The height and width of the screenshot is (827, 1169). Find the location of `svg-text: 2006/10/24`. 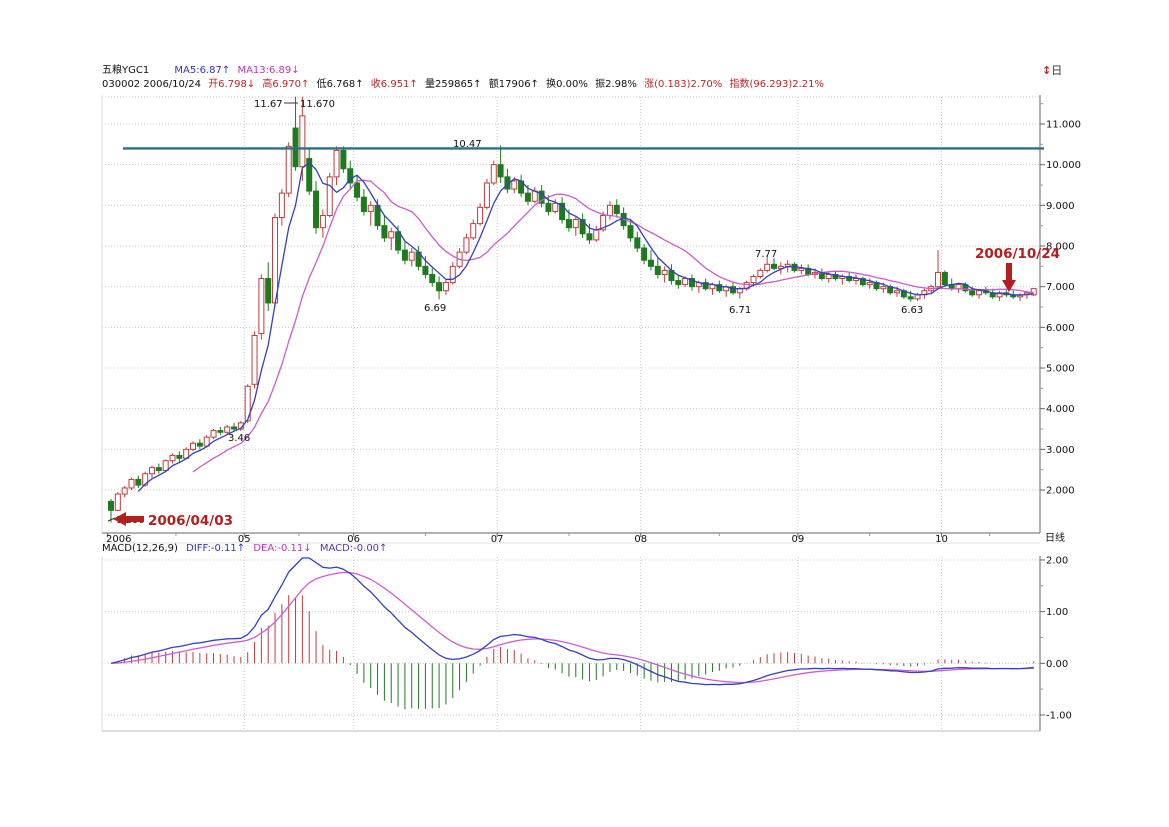

svg-text: 2006/10/24 is located at coordinates (1017, 254).